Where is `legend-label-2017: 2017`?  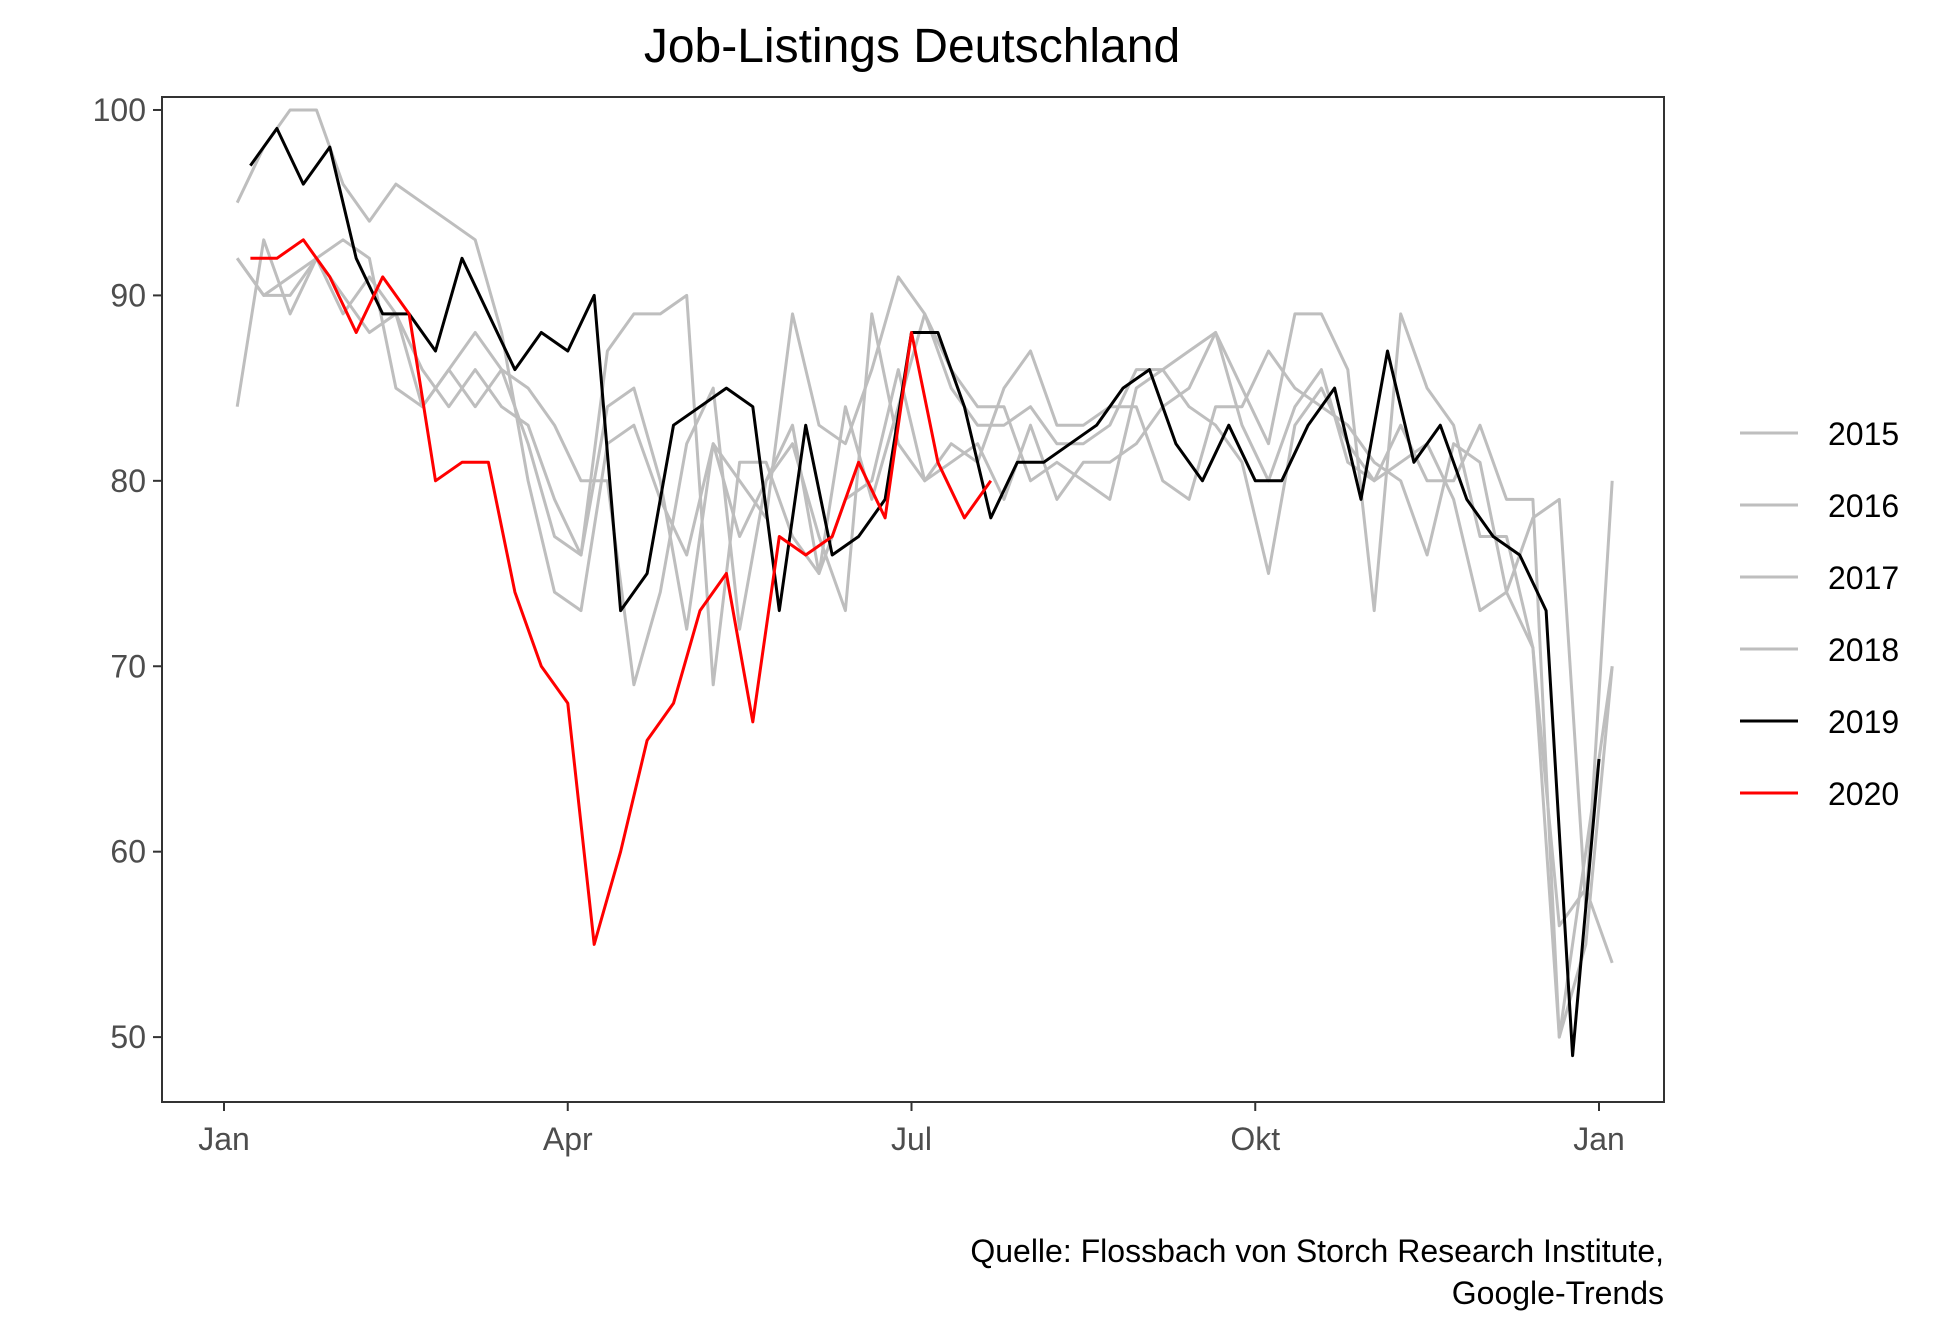 legend-label-2017: 2017 is located at coordinates (1863, 578).